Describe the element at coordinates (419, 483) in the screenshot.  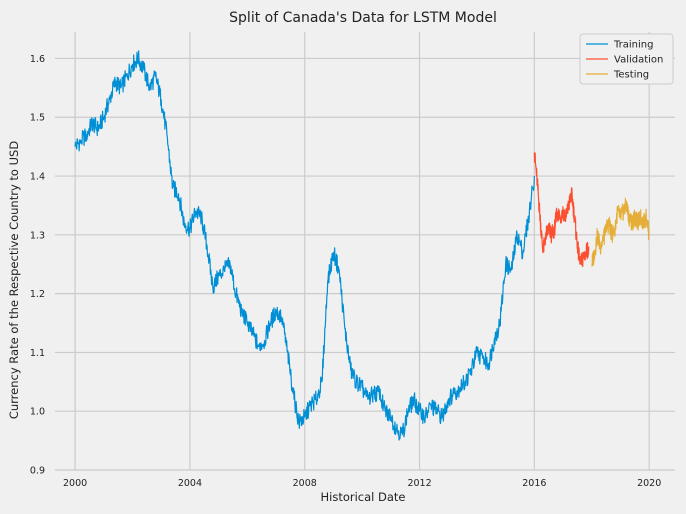
I see `x-tick-label: 2012` at that location.